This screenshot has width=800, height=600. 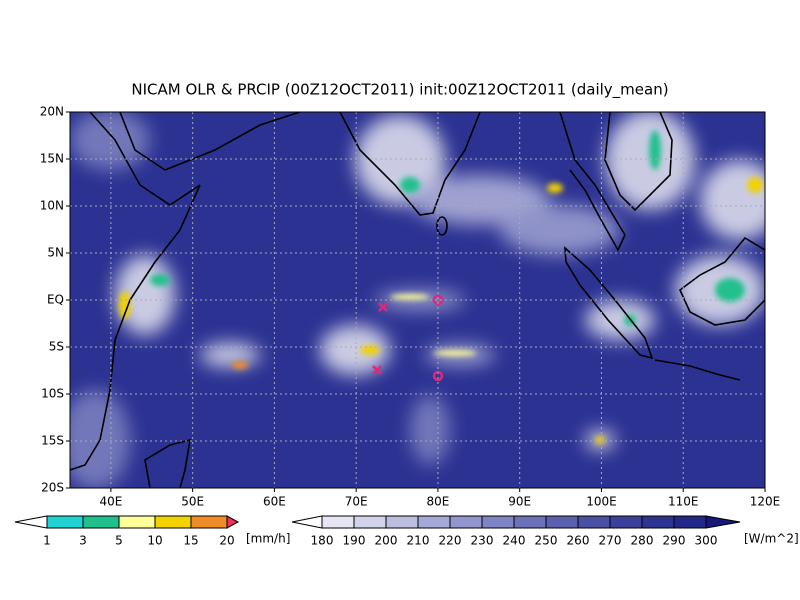 What do you see at coordinates (765, 502) in the screenshot?
I see `lon-tick-label: 120E` at bounding box center [765, 502].